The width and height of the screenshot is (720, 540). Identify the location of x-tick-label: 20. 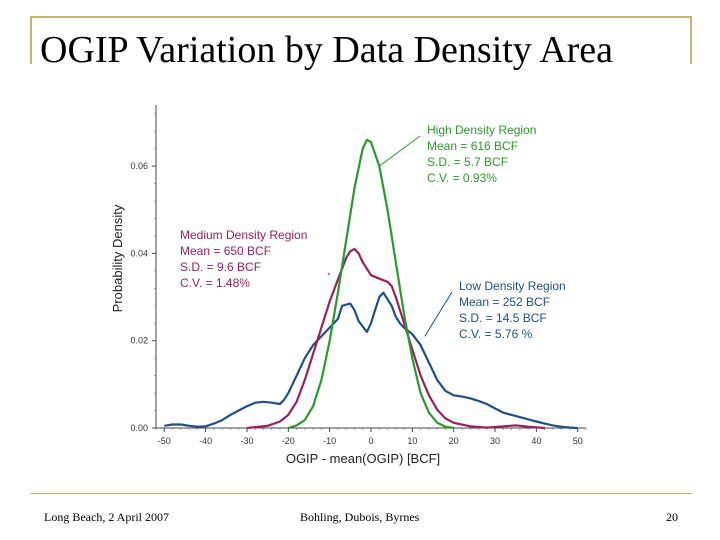
(454, 441).